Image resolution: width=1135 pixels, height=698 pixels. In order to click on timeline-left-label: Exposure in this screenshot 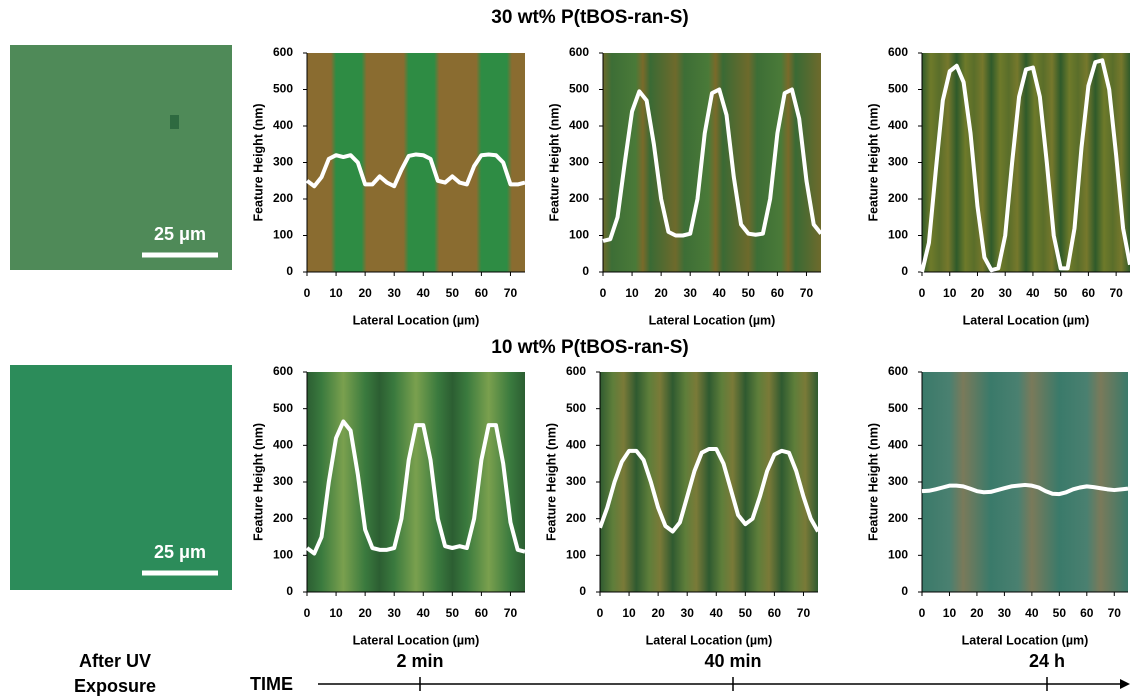, I will do `click(115, 686)`.